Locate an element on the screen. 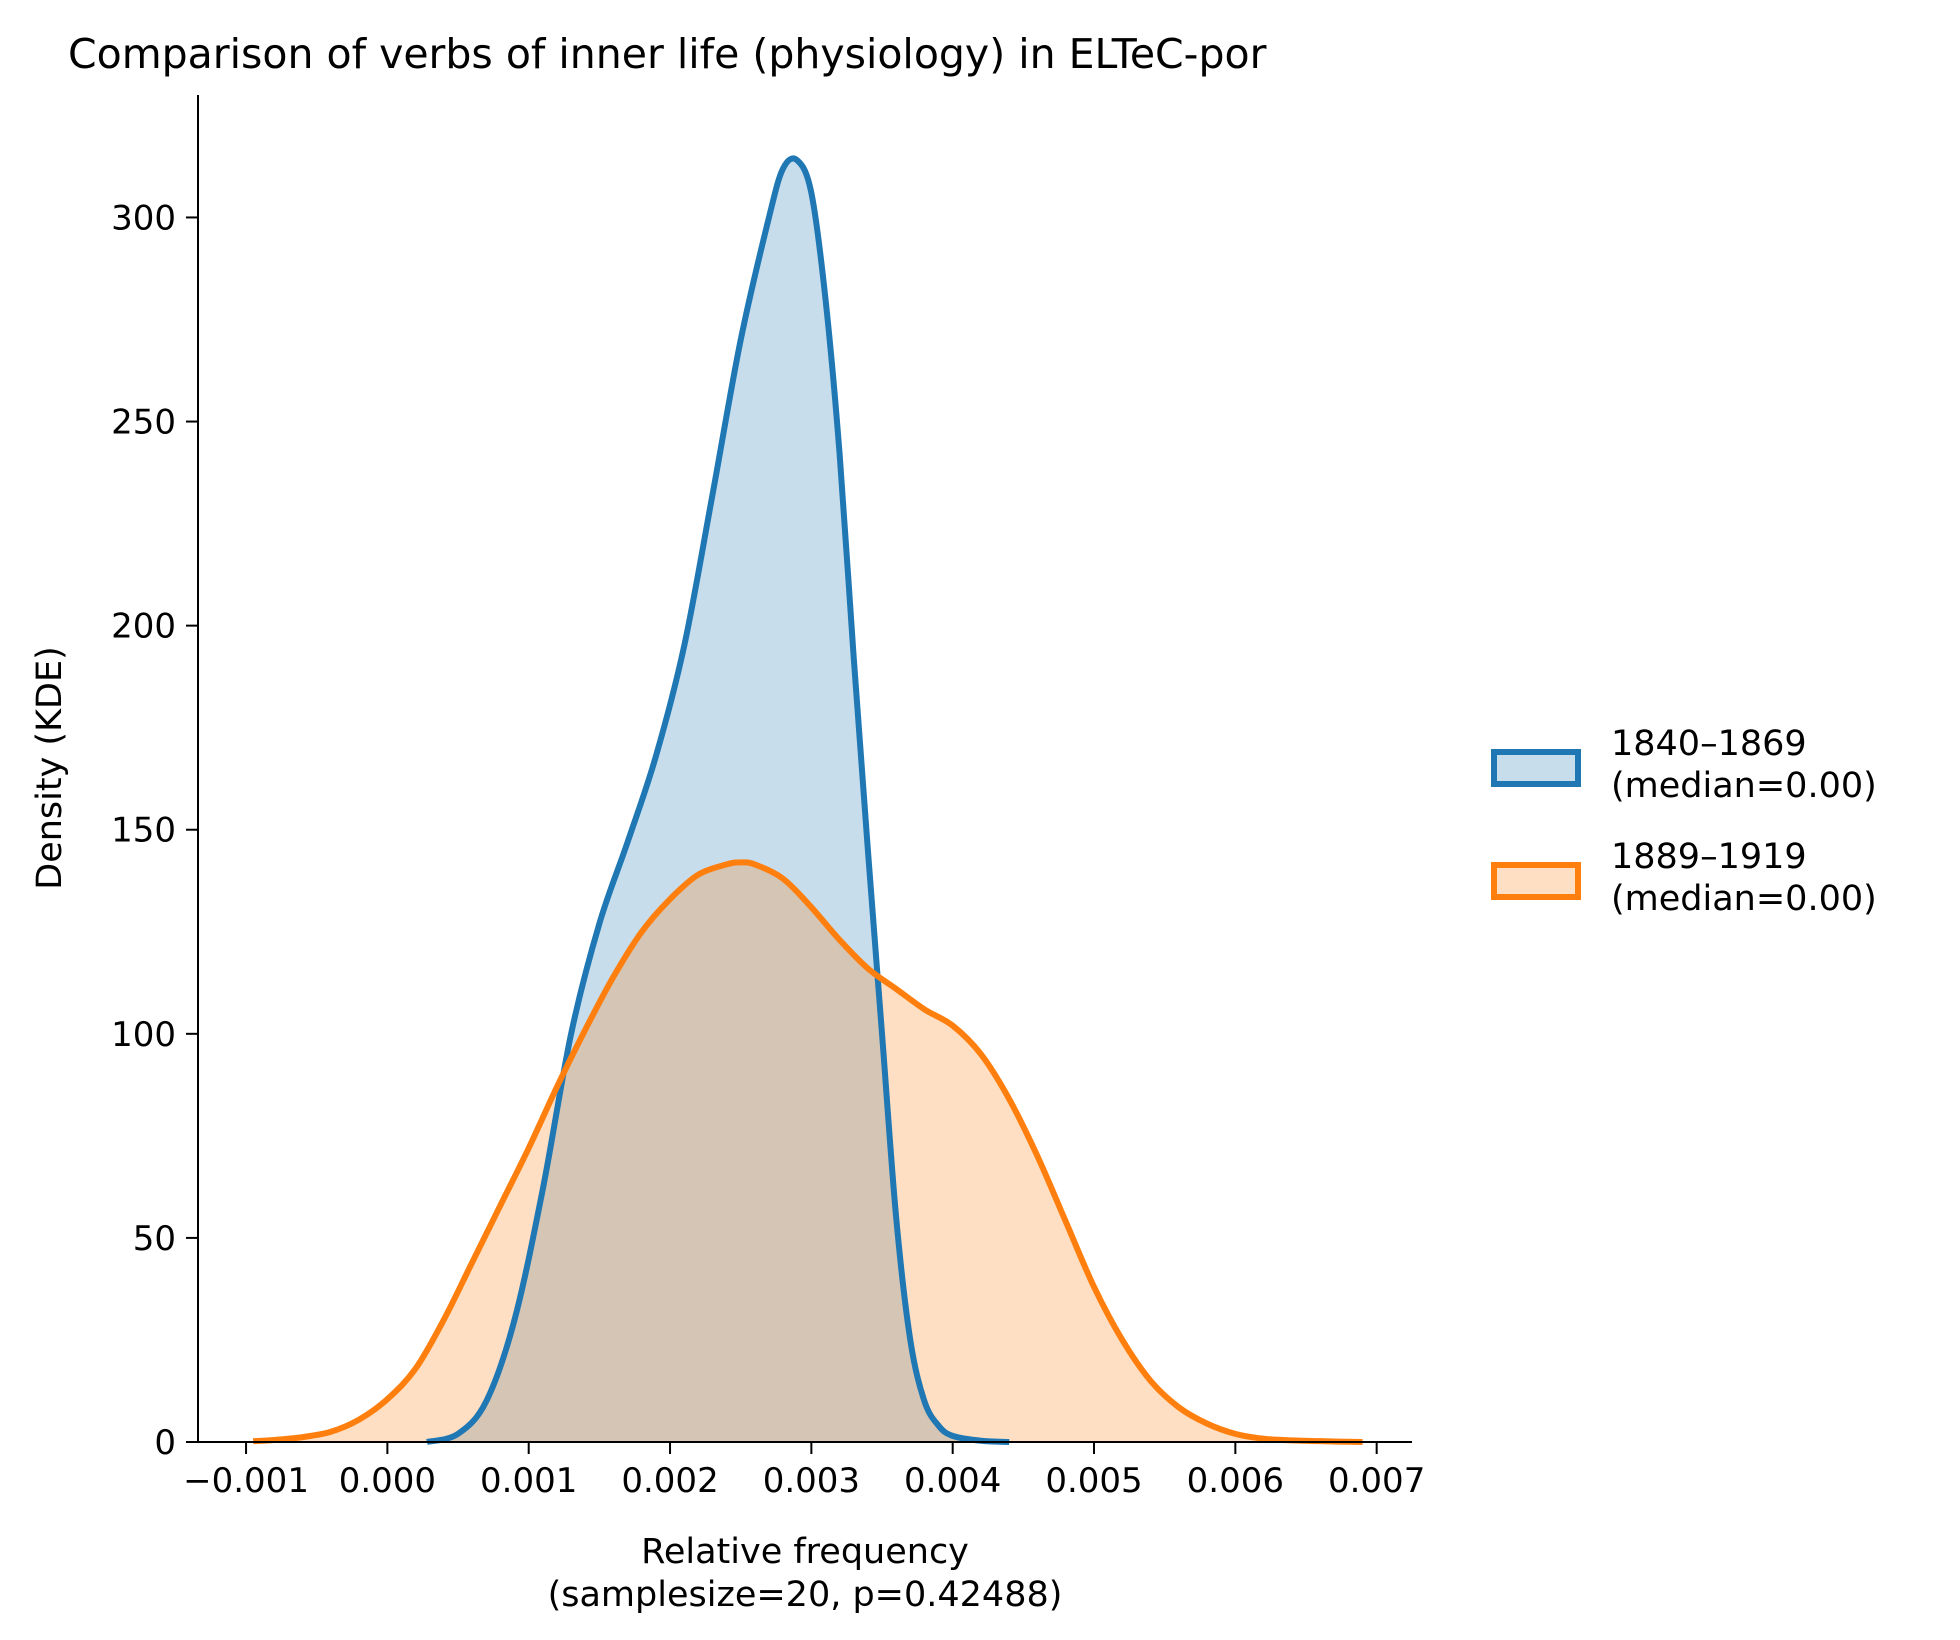 The height and width of the screenshot is (1640, 1960). x-tick-label: 0.000 is located at coordinates (387, 1481).